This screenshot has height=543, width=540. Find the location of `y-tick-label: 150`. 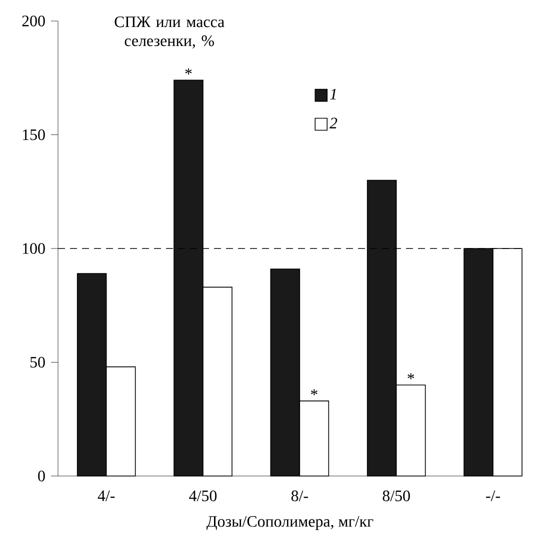

y-tick-label: 150 is located at coordinates (33, 134).